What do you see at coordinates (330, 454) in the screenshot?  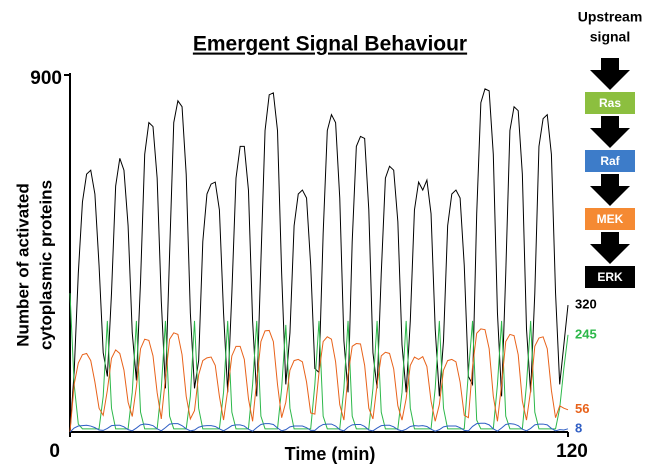 I see `x-axis-label: Time (min)` at bounding box center [330, 454].